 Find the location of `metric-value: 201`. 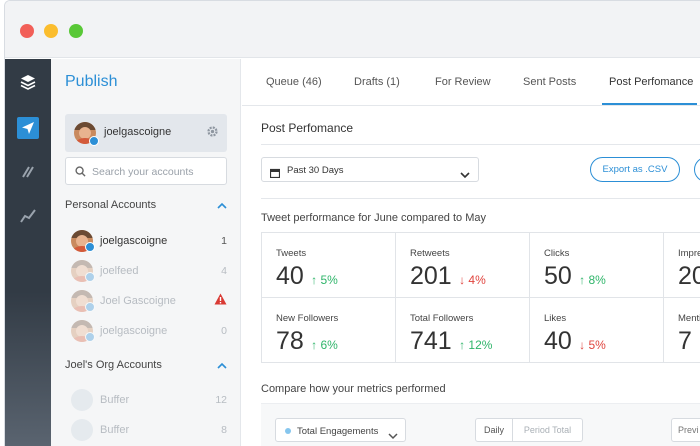

metric-value: 201 is located at coordinates (431, 276).